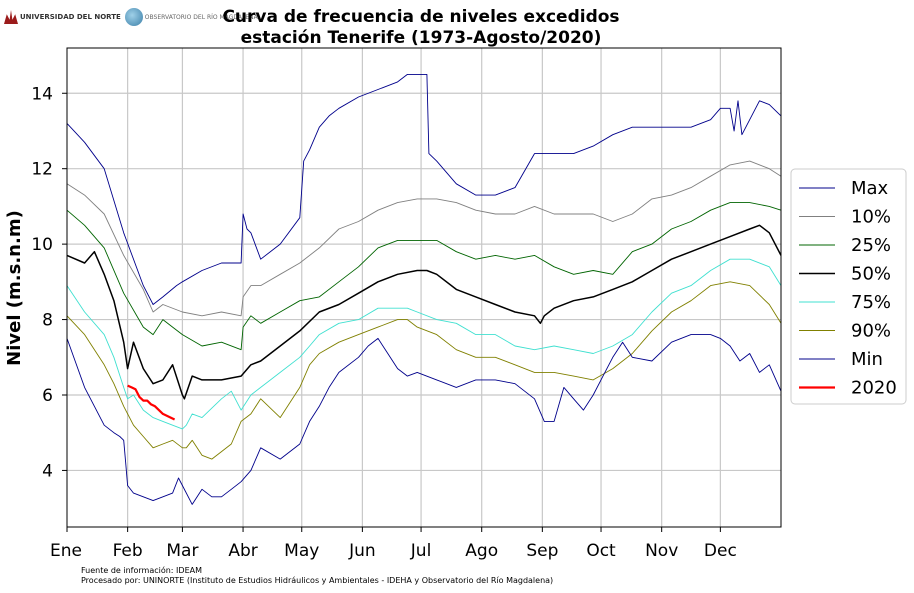 This screenshot has width=914, height=593. Describe the element at coordinates (47, 321) in the screenshot. I see `y-tick-label: 8` at that location.